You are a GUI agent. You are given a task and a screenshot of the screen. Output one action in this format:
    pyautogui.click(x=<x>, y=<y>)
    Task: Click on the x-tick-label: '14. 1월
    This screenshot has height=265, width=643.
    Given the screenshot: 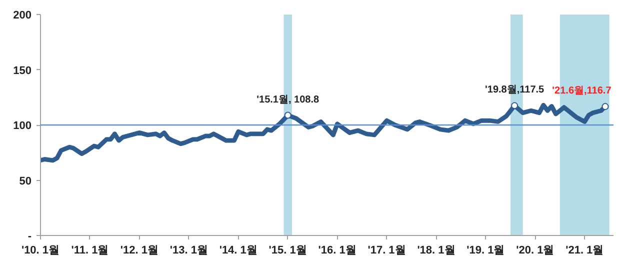 What is the action you would take?
    pyautogui.click(x=238, y=250)
    